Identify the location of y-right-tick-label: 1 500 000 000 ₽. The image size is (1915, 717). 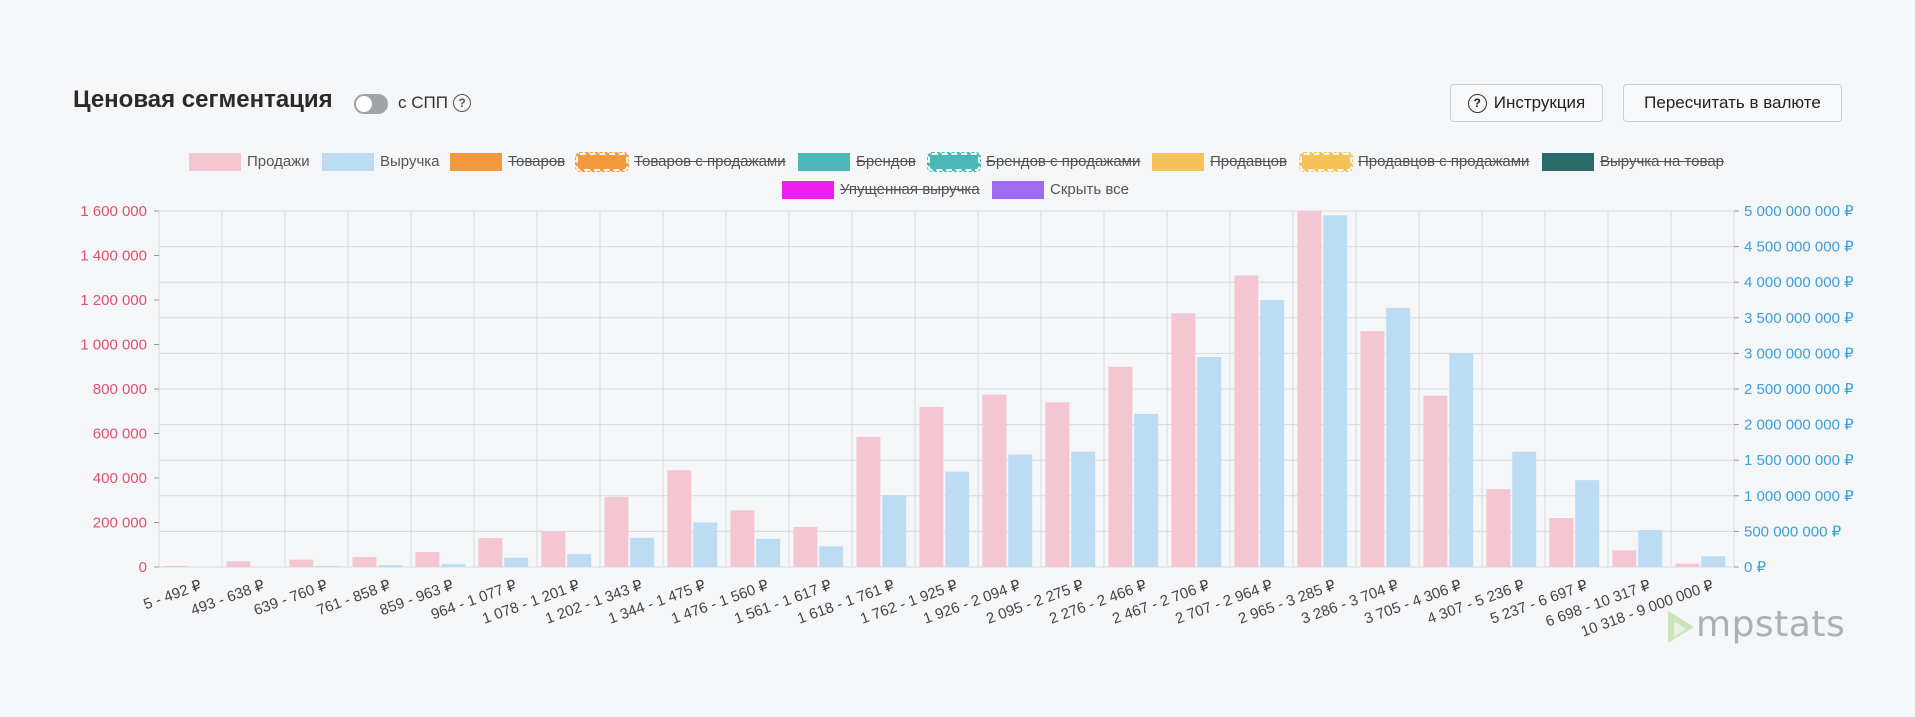
(1799, 460).